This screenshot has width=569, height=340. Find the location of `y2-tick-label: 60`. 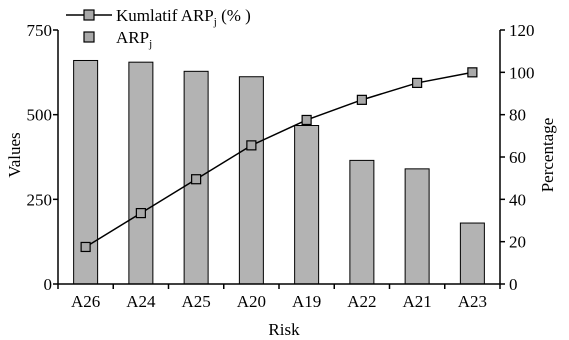

y2-tick-label: 60 is located at coordinates (517, 157).